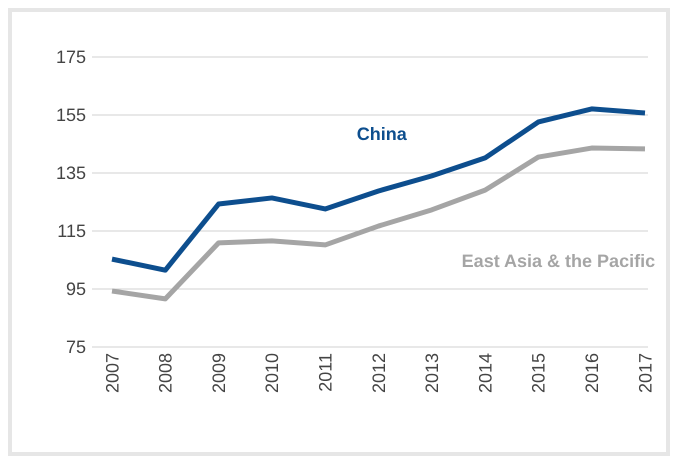  Describe the element at coordinates (76, 288) in the screenshot. I see `y-tick-label: 95` at that location.